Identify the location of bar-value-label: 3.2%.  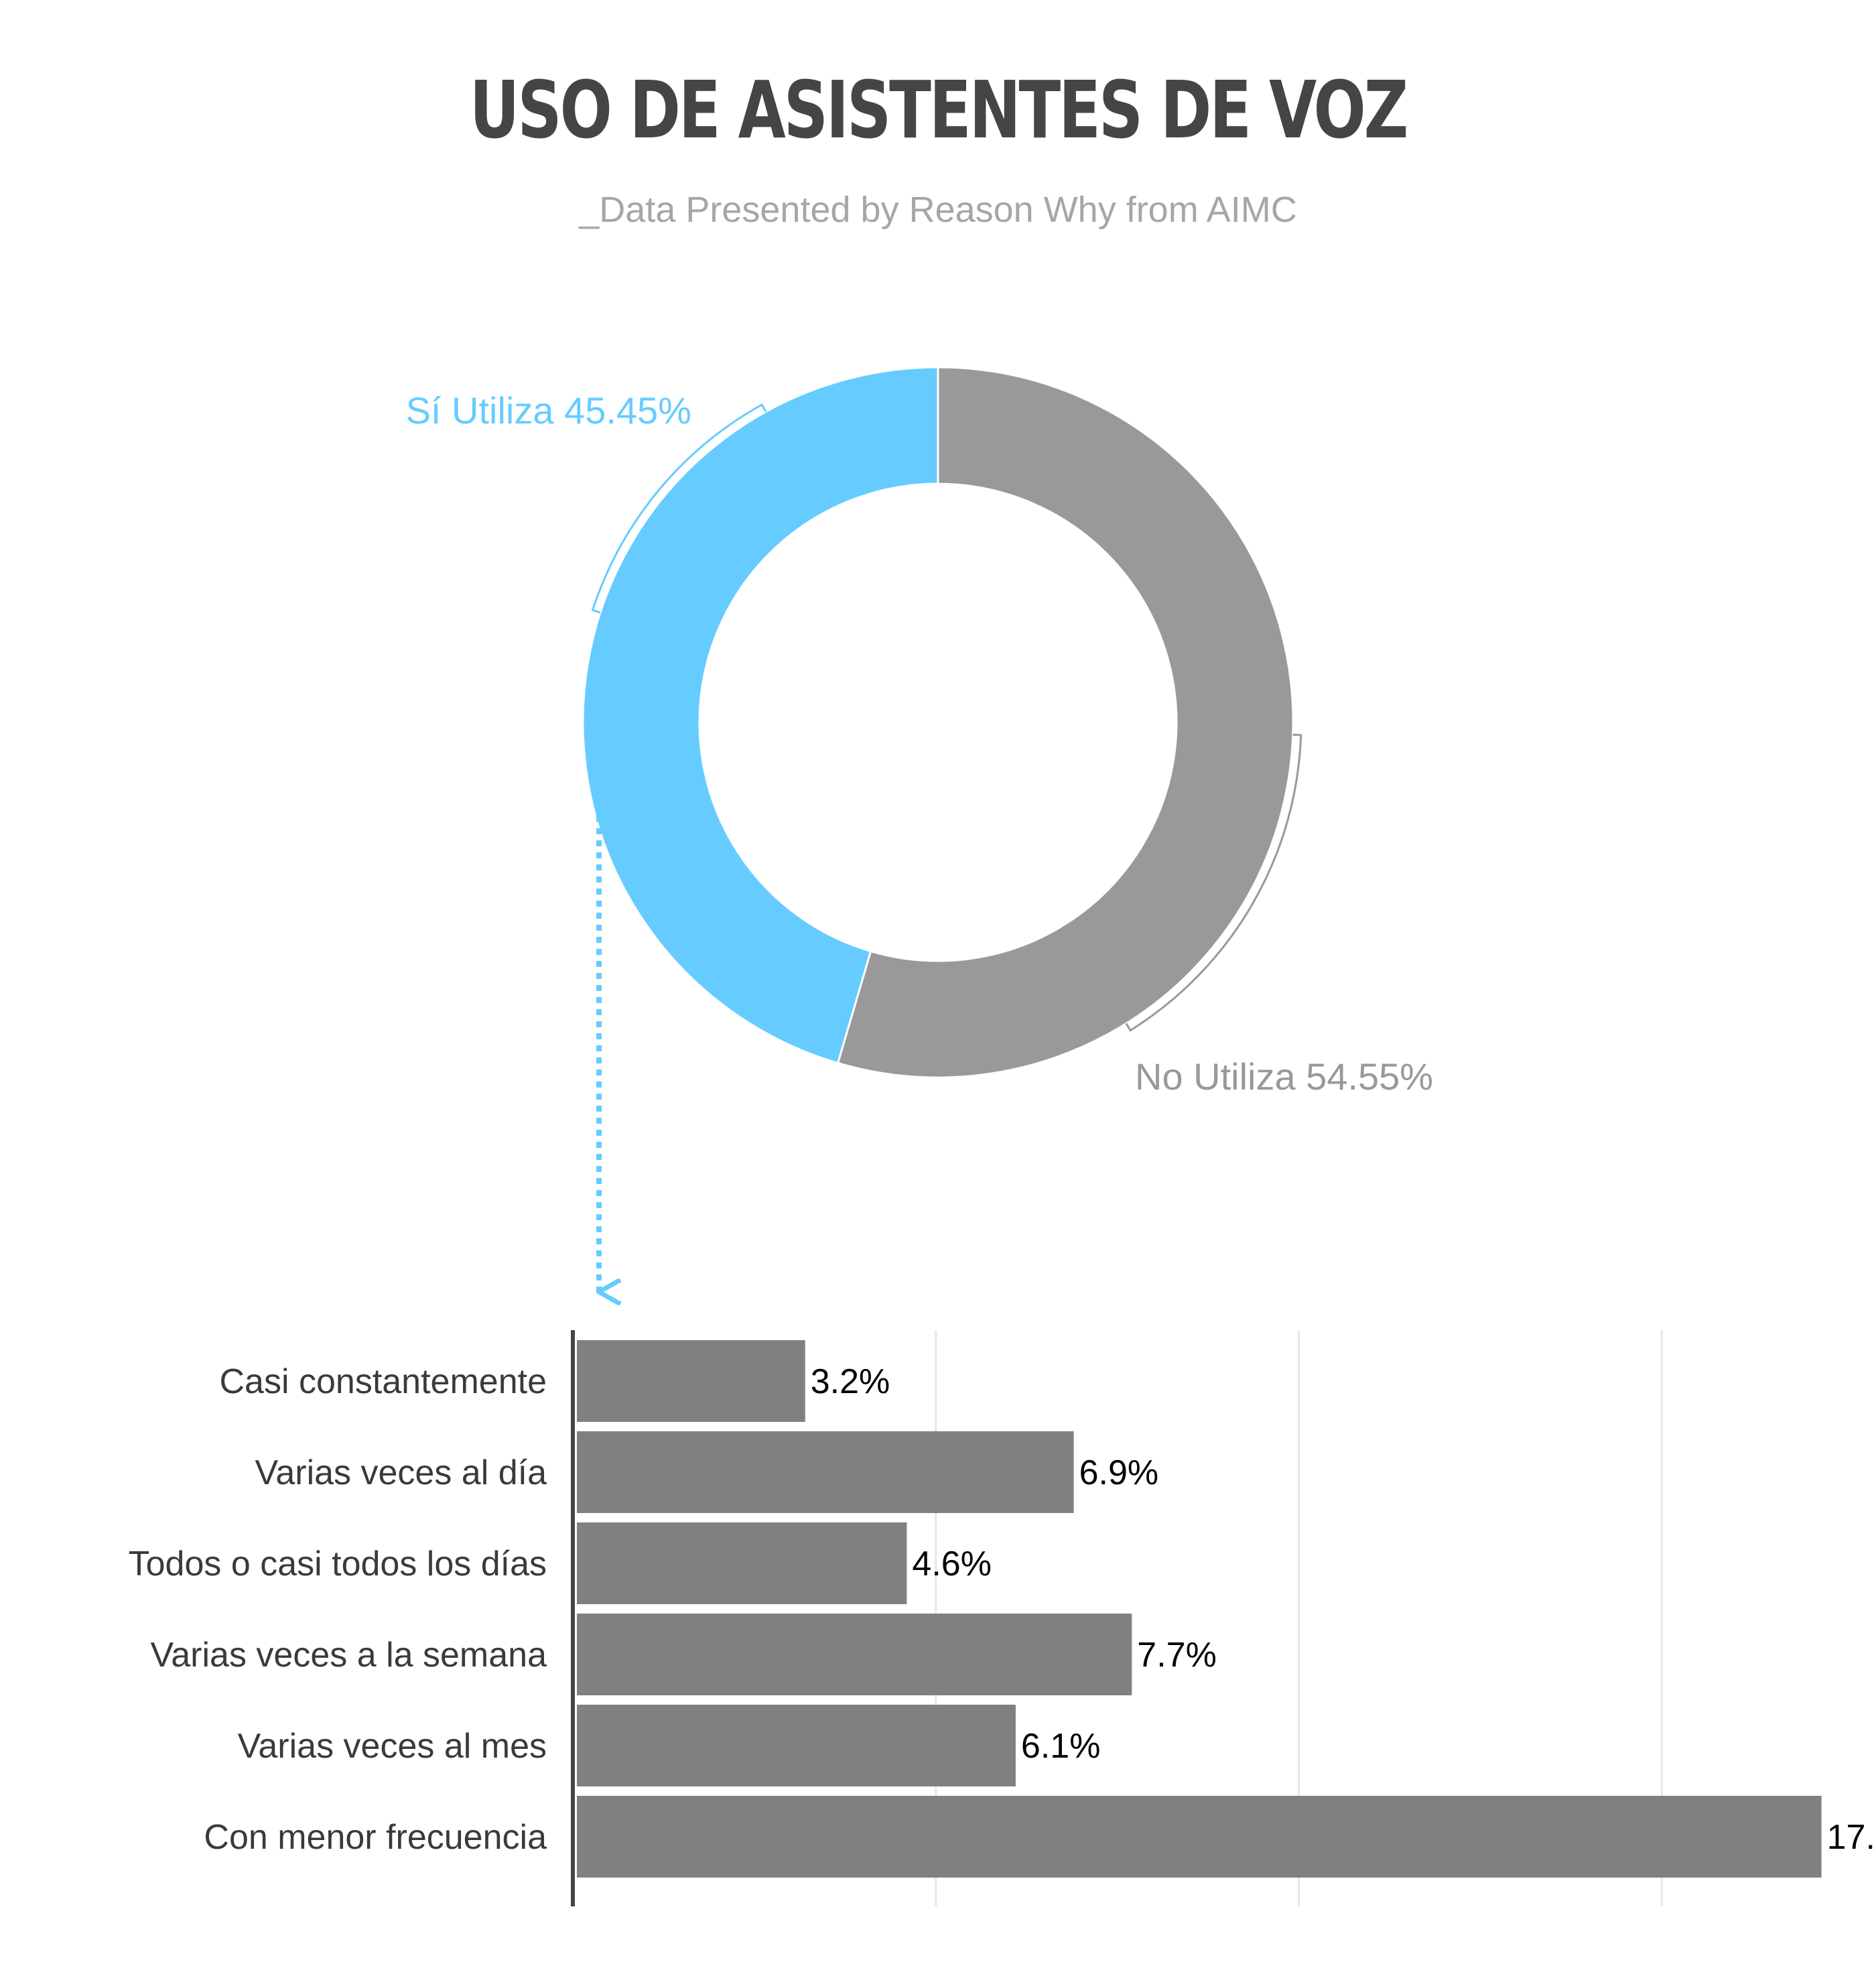
(851, 1381).